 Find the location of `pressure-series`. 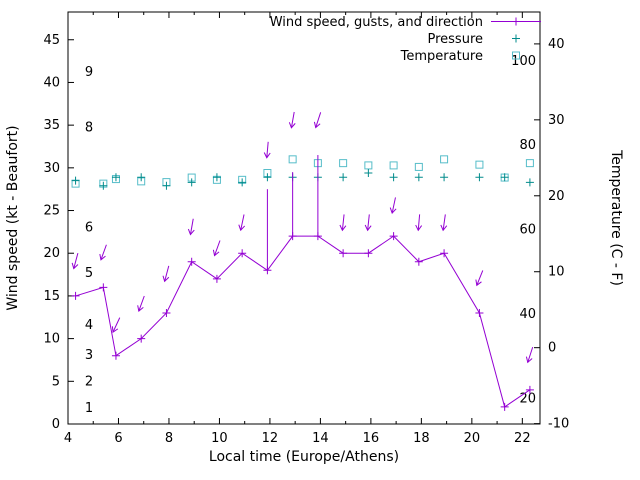

pressure-series is located at coordinates (302, 179).